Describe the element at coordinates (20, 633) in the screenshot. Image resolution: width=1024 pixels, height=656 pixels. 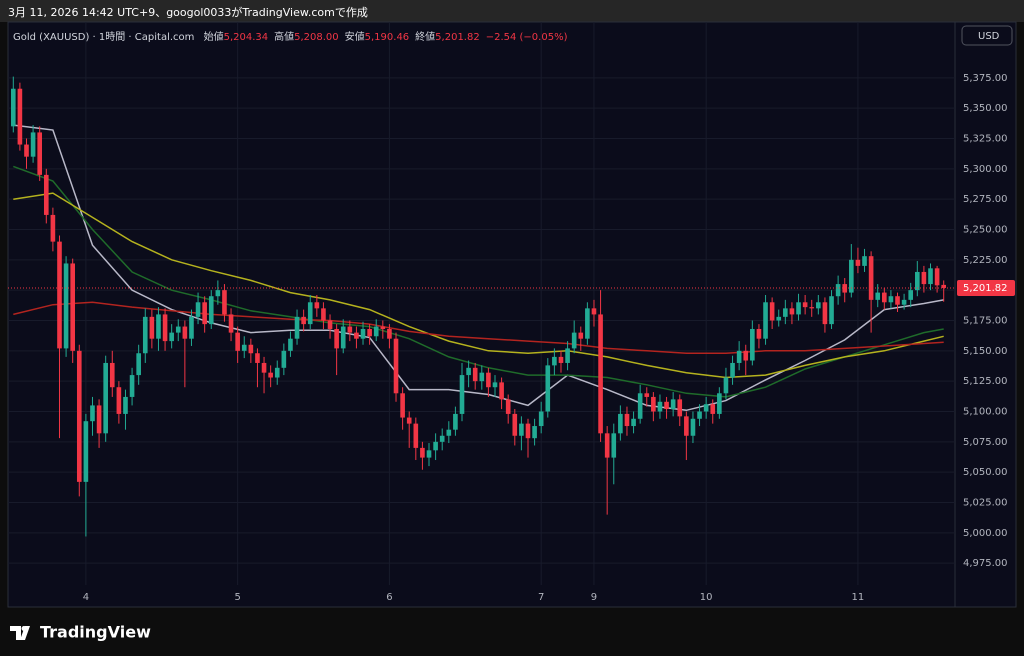
I see `logo` at that location.